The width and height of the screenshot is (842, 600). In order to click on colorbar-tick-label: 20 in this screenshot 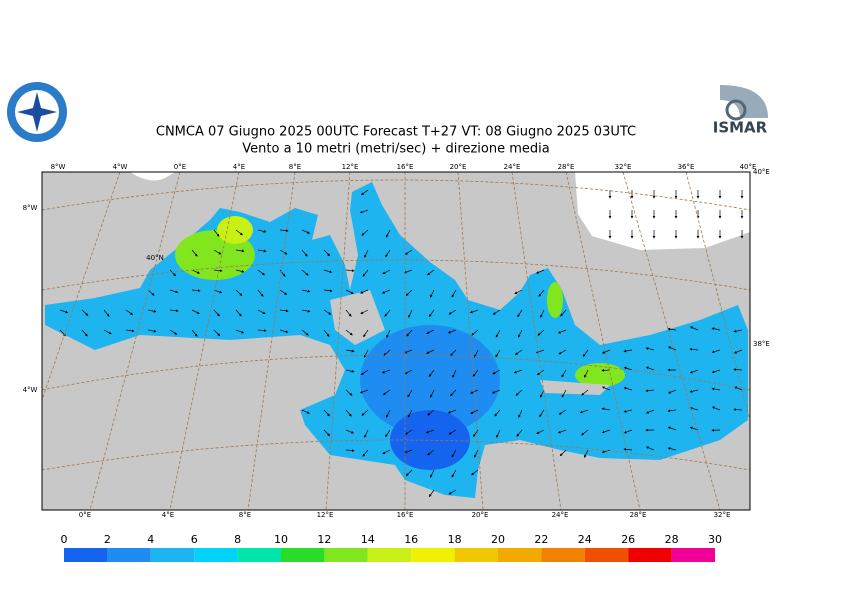, I will do `click(498, 539)`.